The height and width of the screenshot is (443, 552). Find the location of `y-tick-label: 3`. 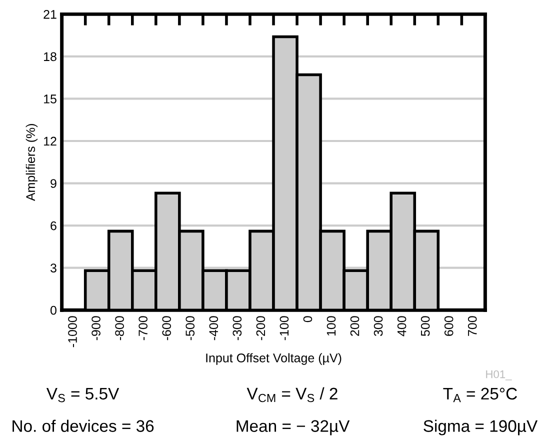

y-tick-label: 3 is located at coordinates (53, 268).